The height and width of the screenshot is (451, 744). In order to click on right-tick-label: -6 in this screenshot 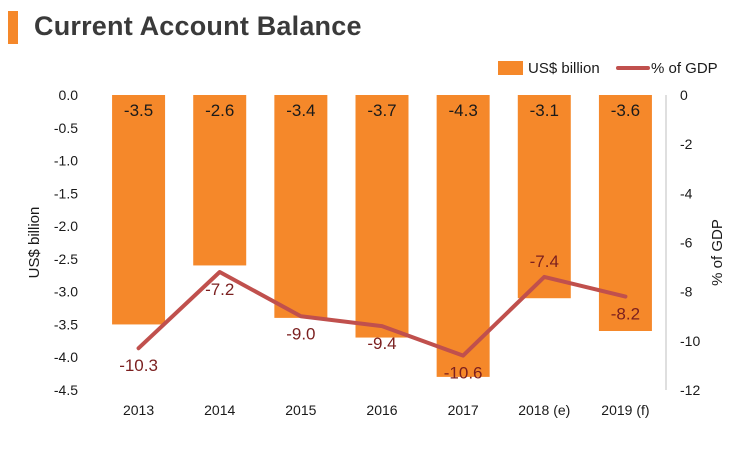, I will do `click(686, 243)`.